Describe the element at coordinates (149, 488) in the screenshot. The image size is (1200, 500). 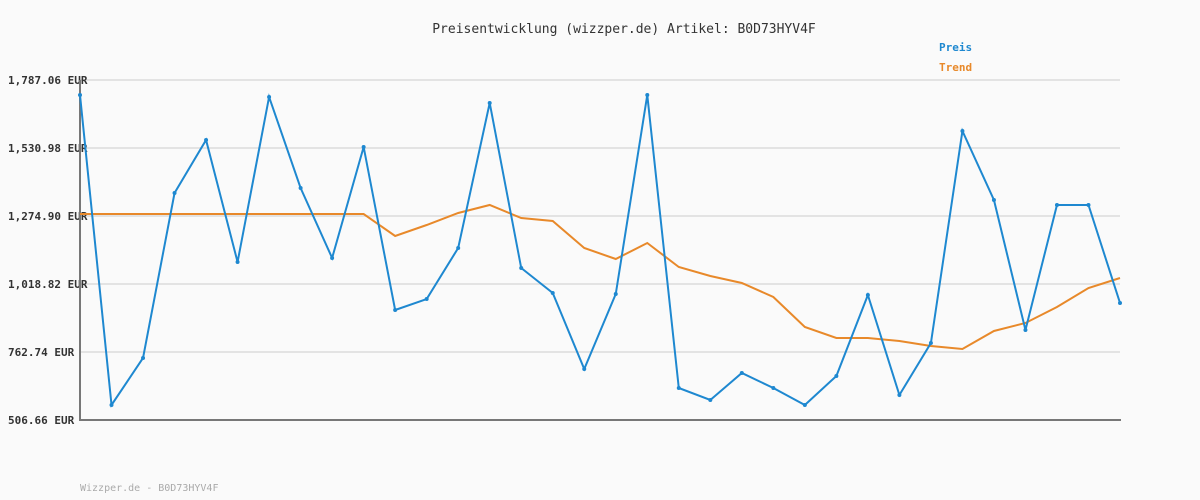
I see `footer-text: Wizzper.de - B0D73HYV4F` at that location.